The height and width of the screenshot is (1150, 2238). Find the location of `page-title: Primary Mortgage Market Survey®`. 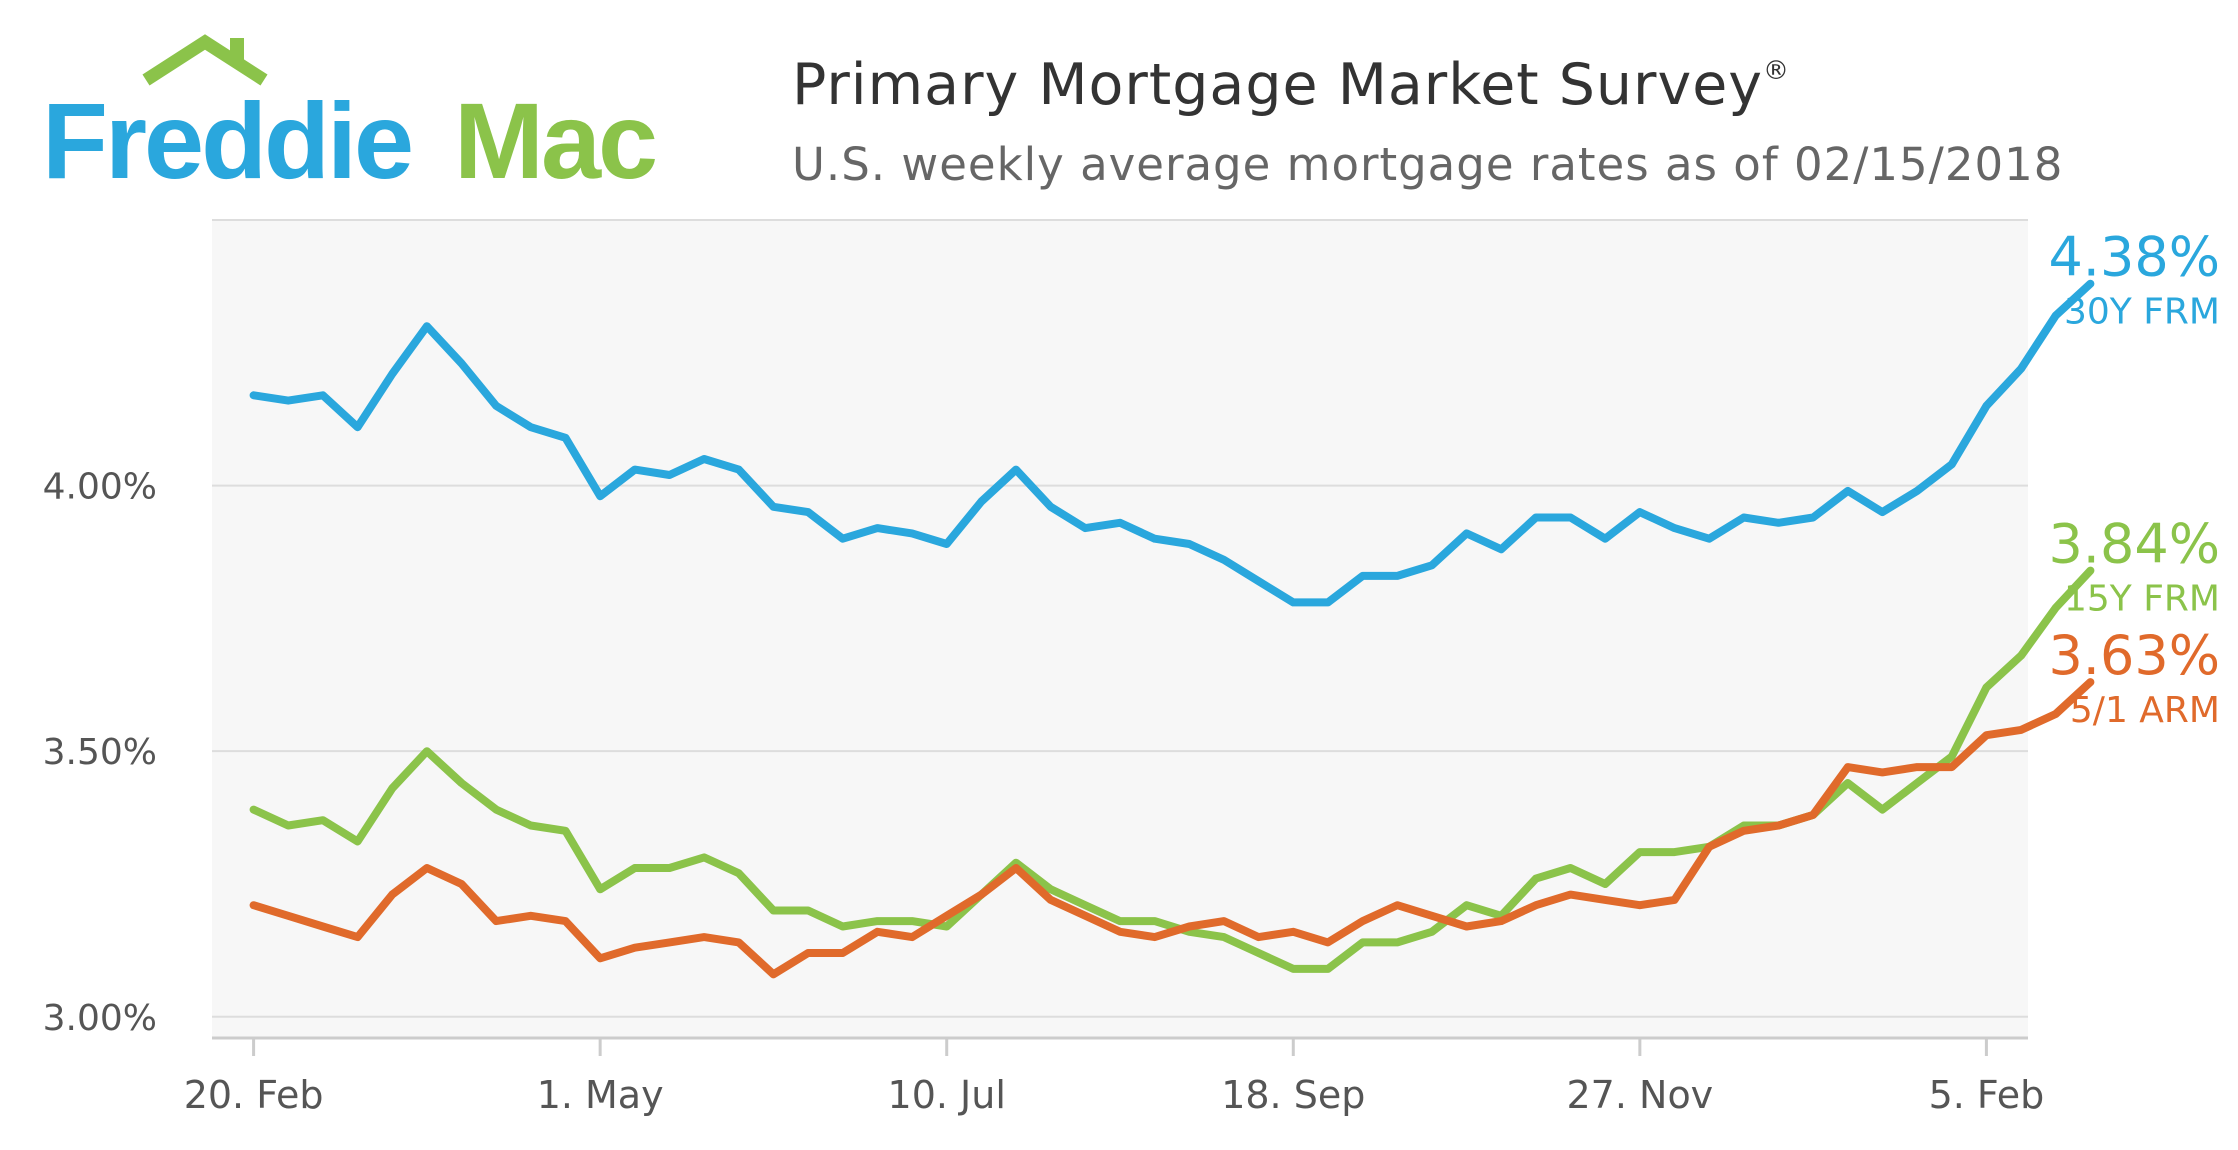

page-title: Primary Mortgage Market Survey® is located at coordinates (1291, 85).